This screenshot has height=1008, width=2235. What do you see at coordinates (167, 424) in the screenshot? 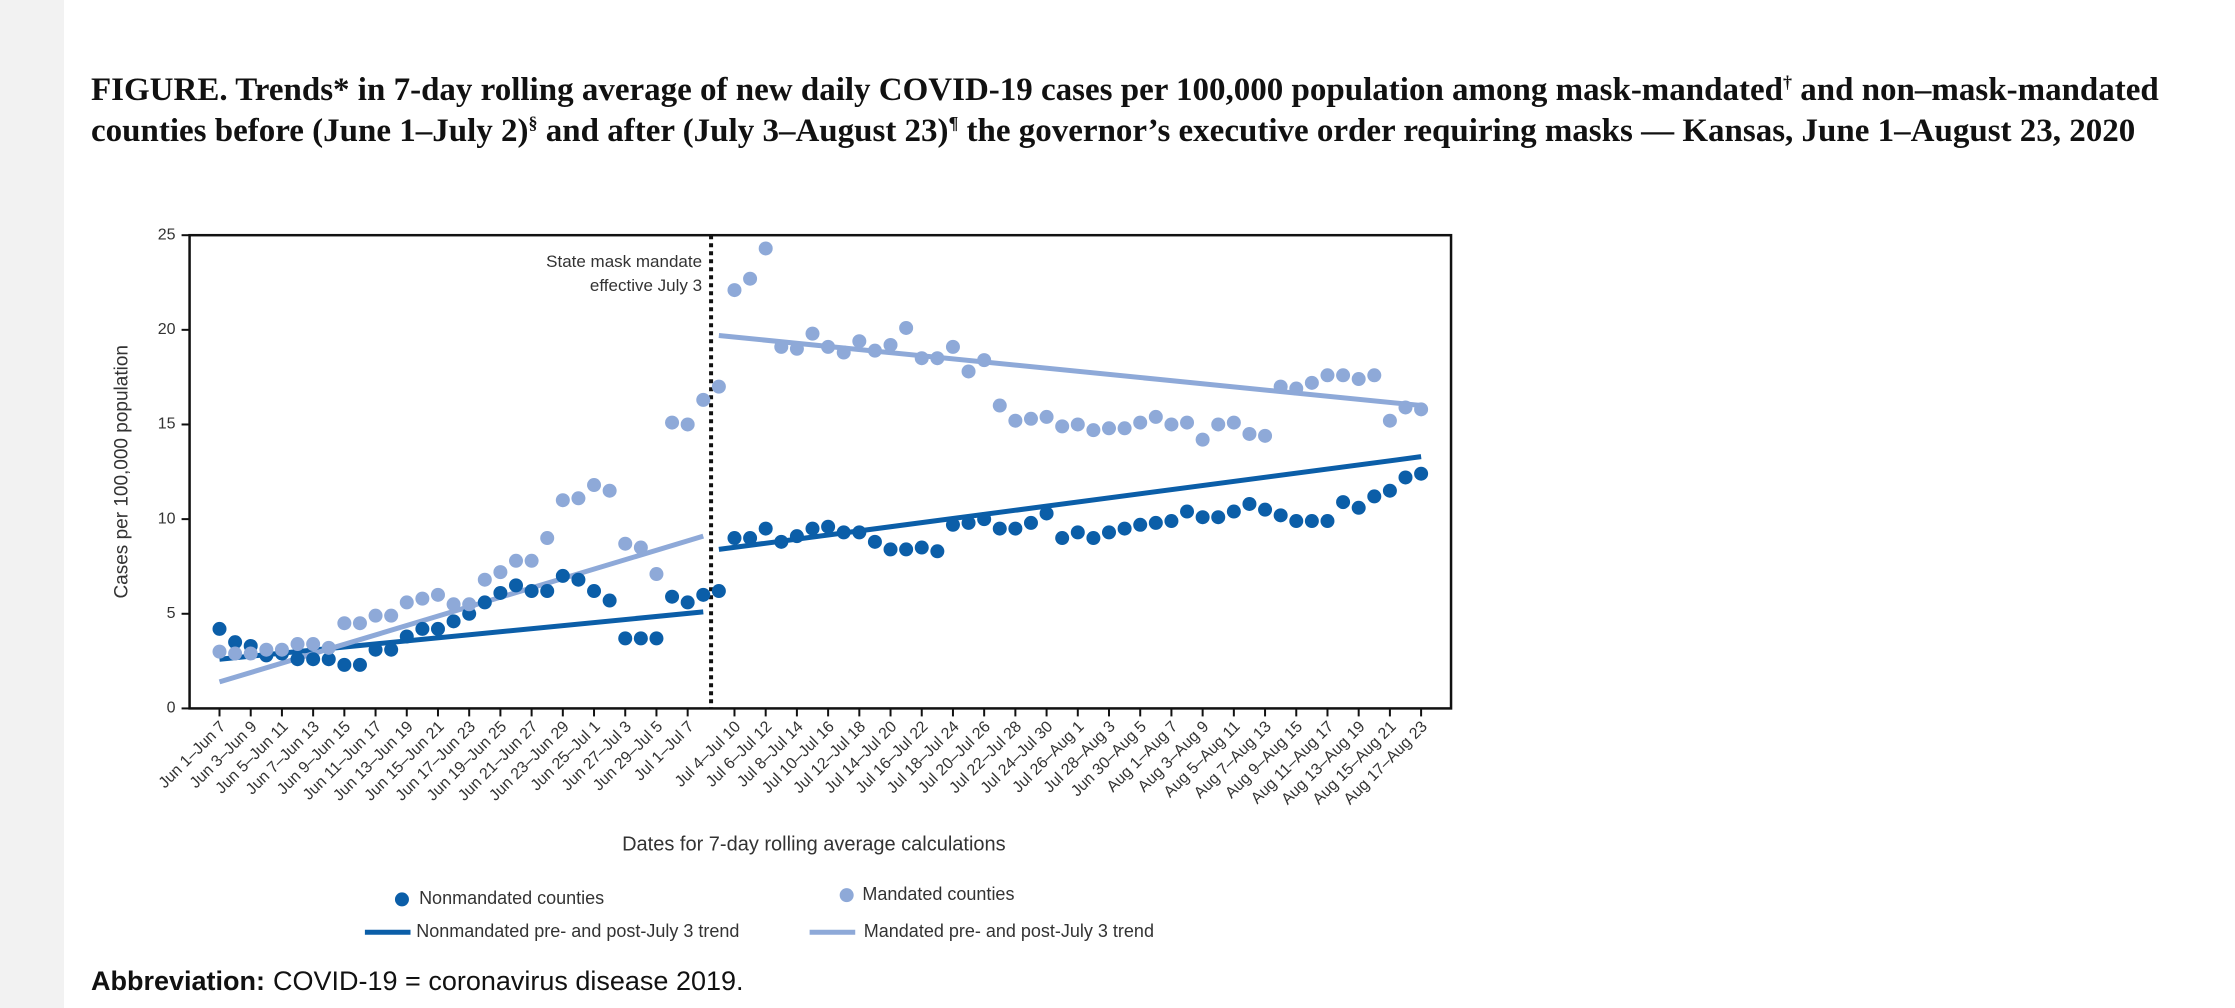
I see `y-tick-label: 15` at bounding box center [167, 424].